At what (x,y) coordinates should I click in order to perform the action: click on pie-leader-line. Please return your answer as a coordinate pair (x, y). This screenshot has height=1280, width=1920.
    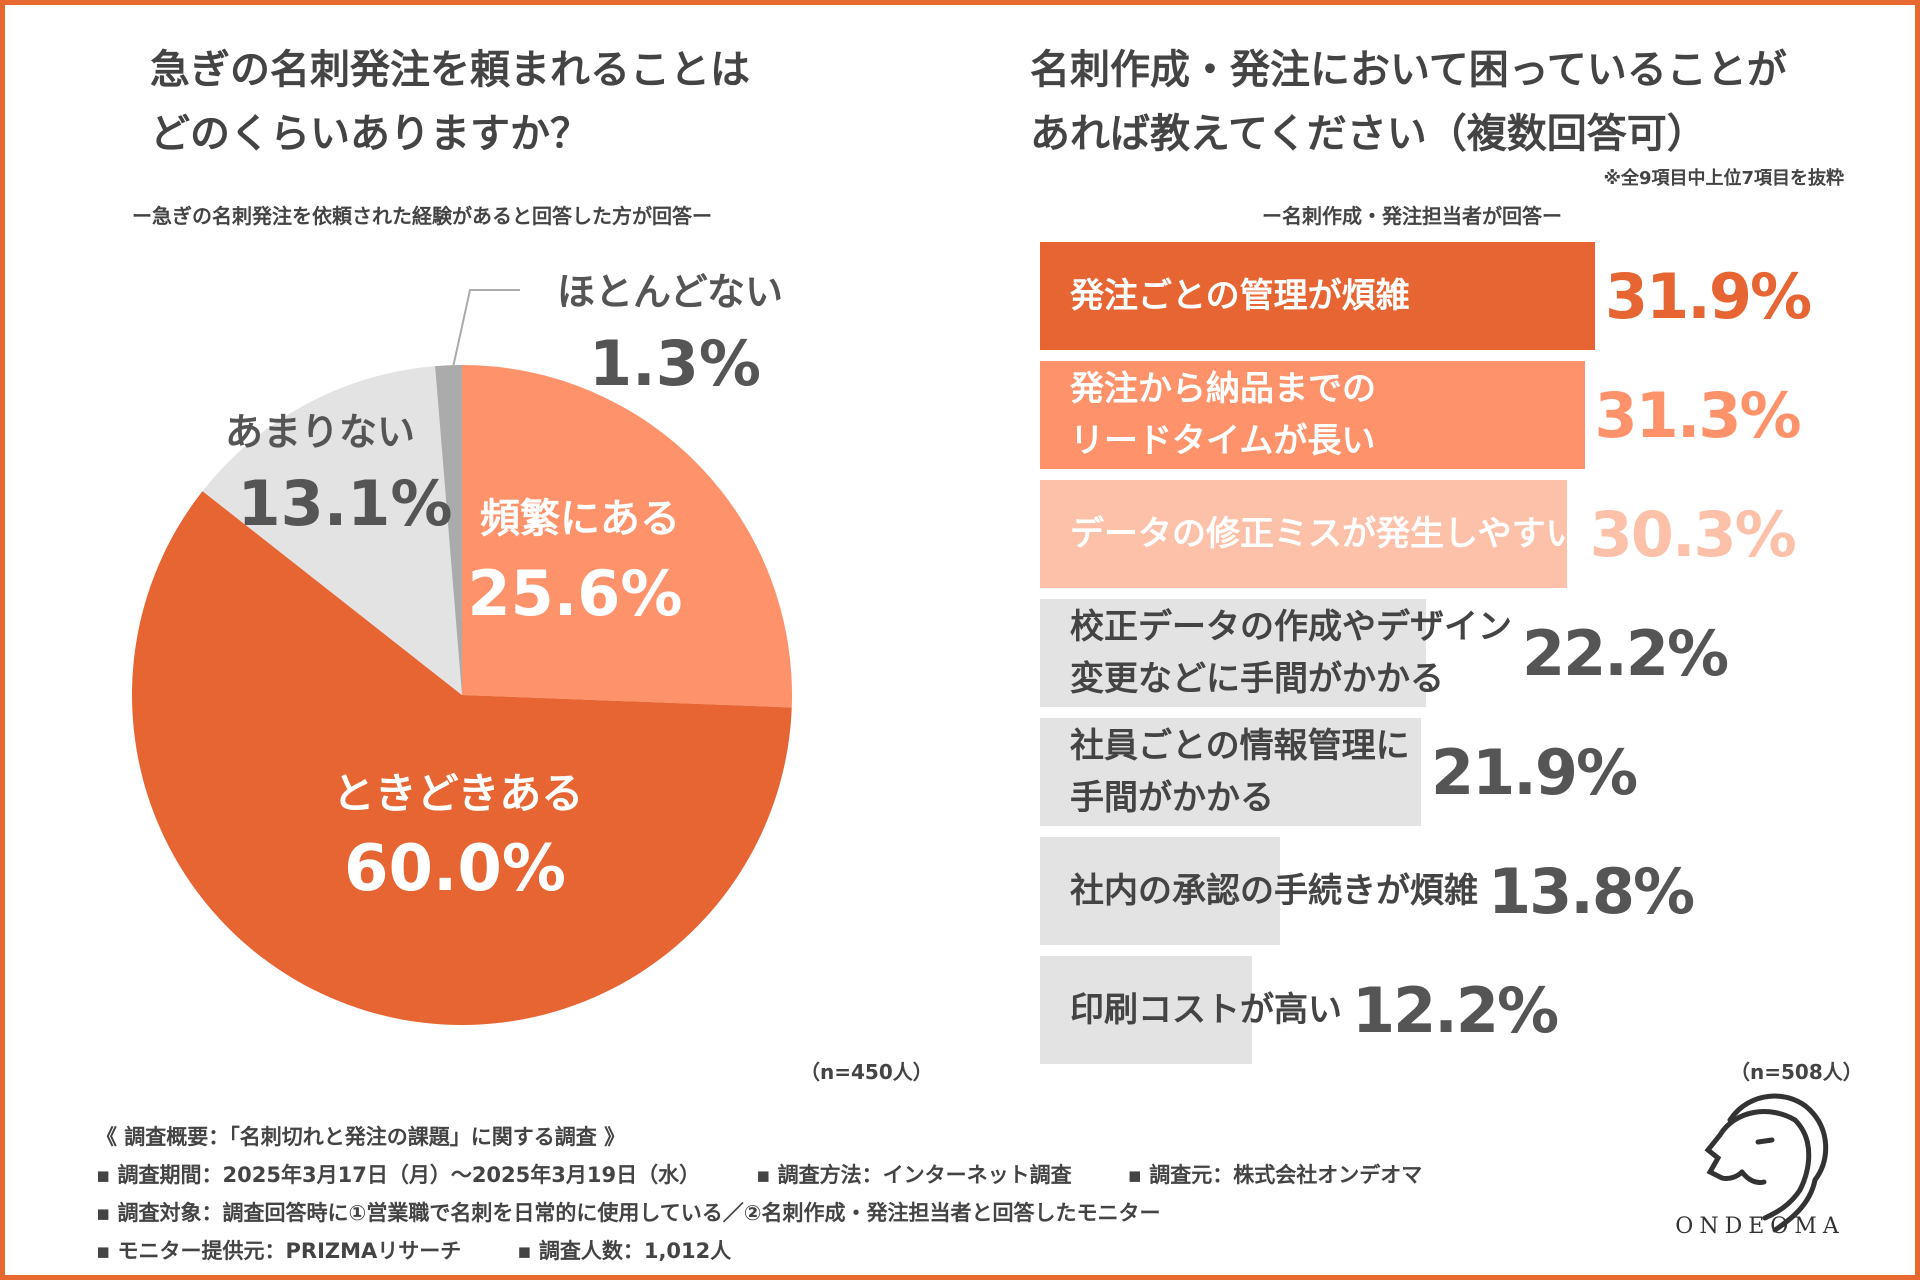
    Looking at the image, I should click on (485, 331).